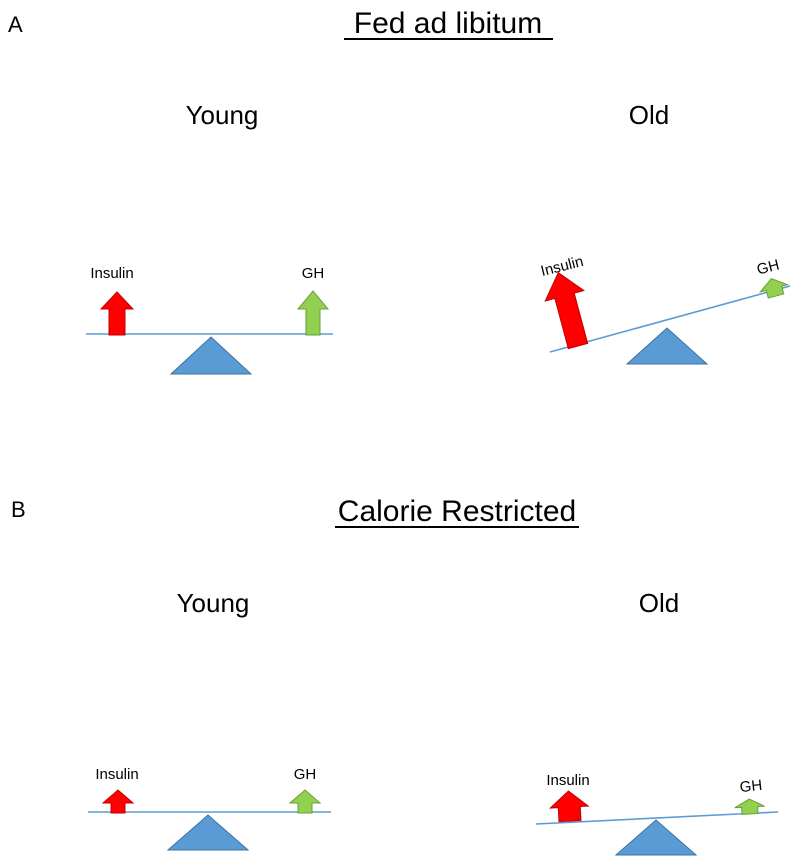 This screenshot has height=859, width=807. Describe the element at coordinates (305, 801) in the screenshot. I see `panel-b-young-gh-arrow` at that location.